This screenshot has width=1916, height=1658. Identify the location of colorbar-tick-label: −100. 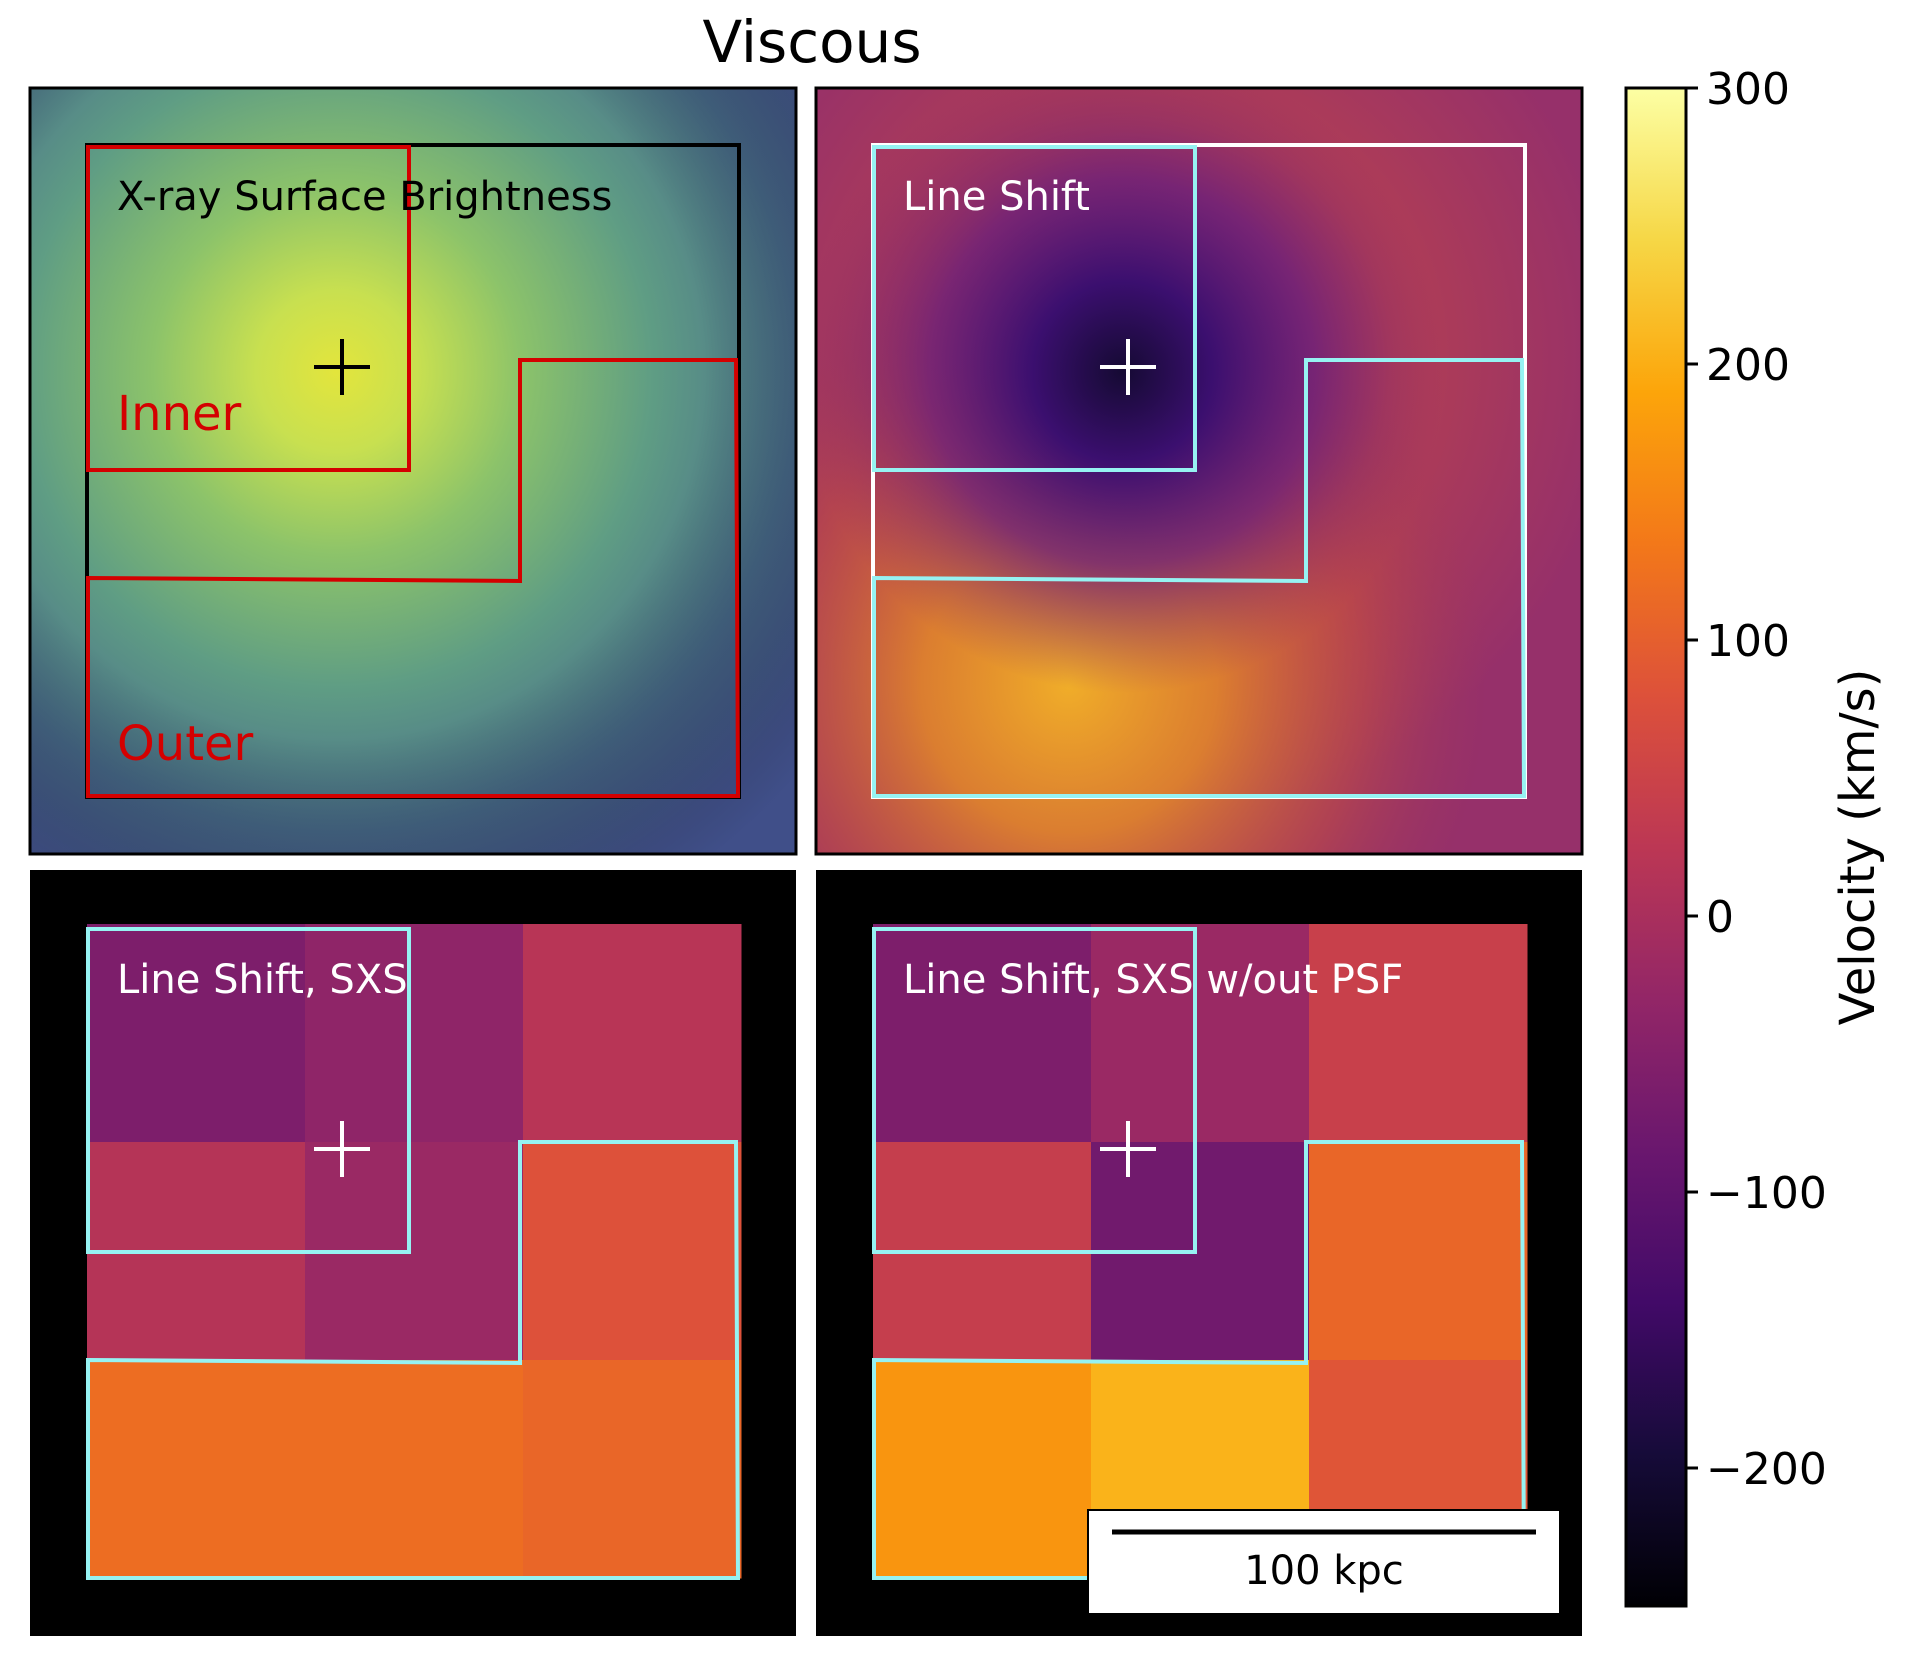
(1766, 1193).